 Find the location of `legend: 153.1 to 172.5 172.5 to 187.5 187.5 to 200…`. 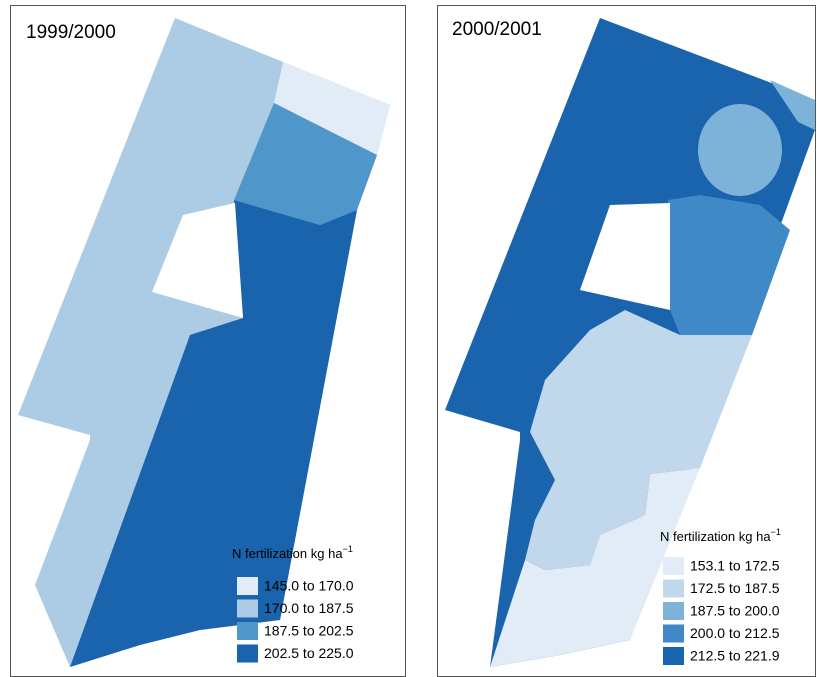

legend: 153.1 to 172.5 172.5 to 187.5 187.5 to 200… is located at coordinates (721, 611).